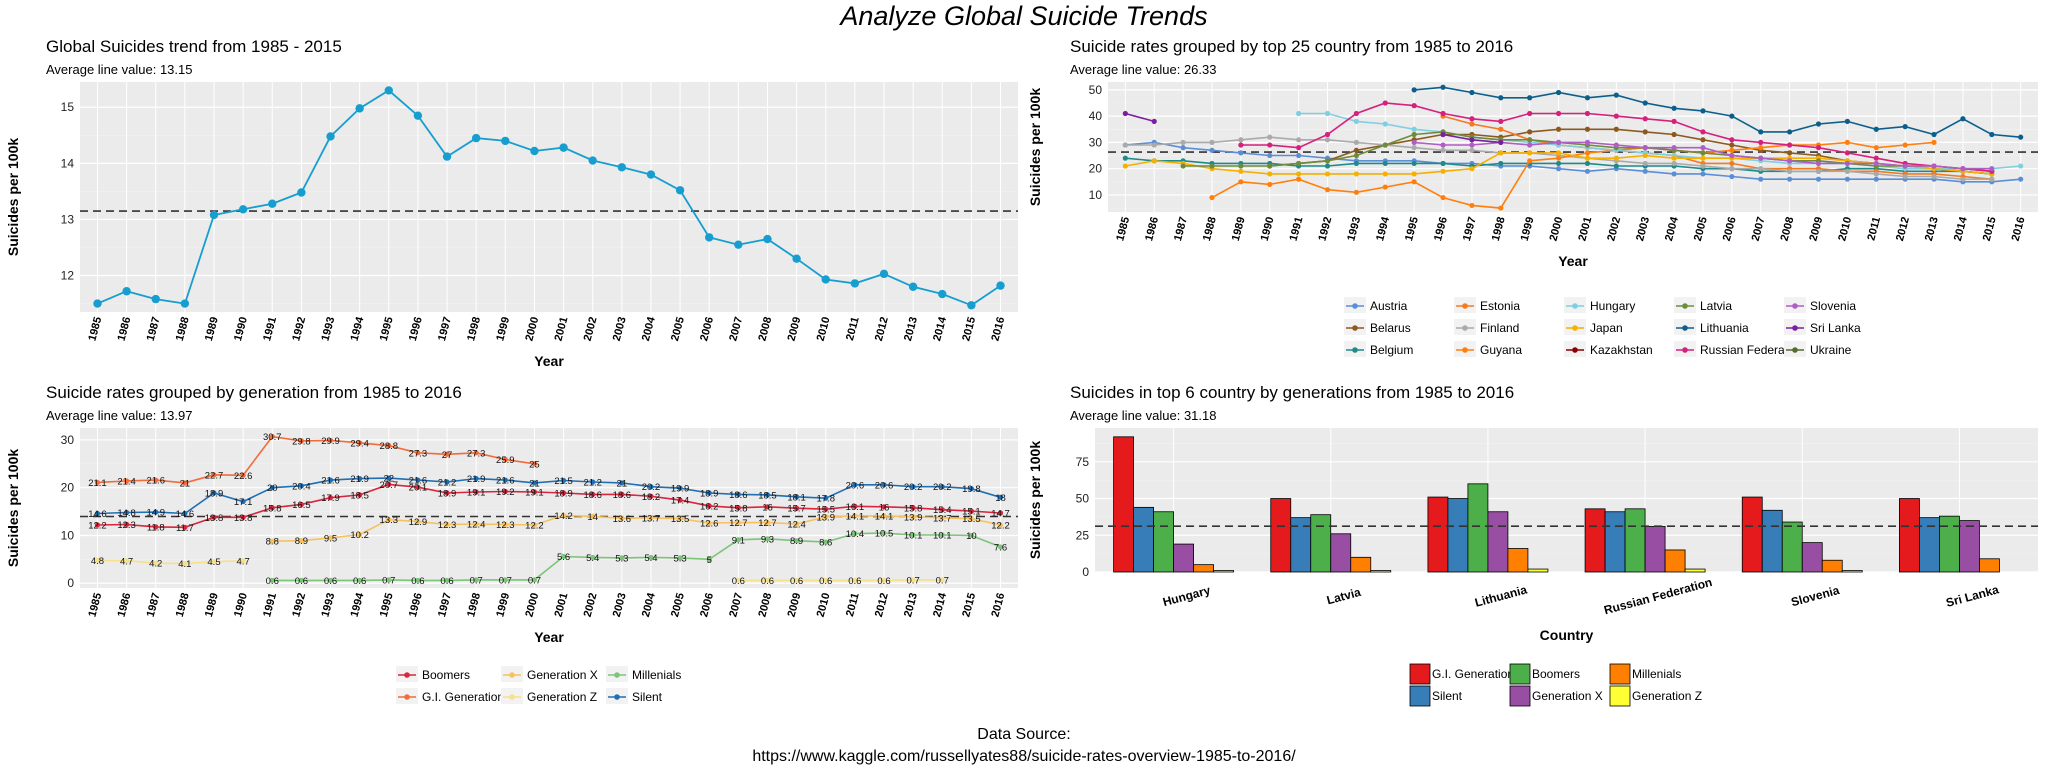  I want to click on x-tick-label: 1998, so click(1499, 229).